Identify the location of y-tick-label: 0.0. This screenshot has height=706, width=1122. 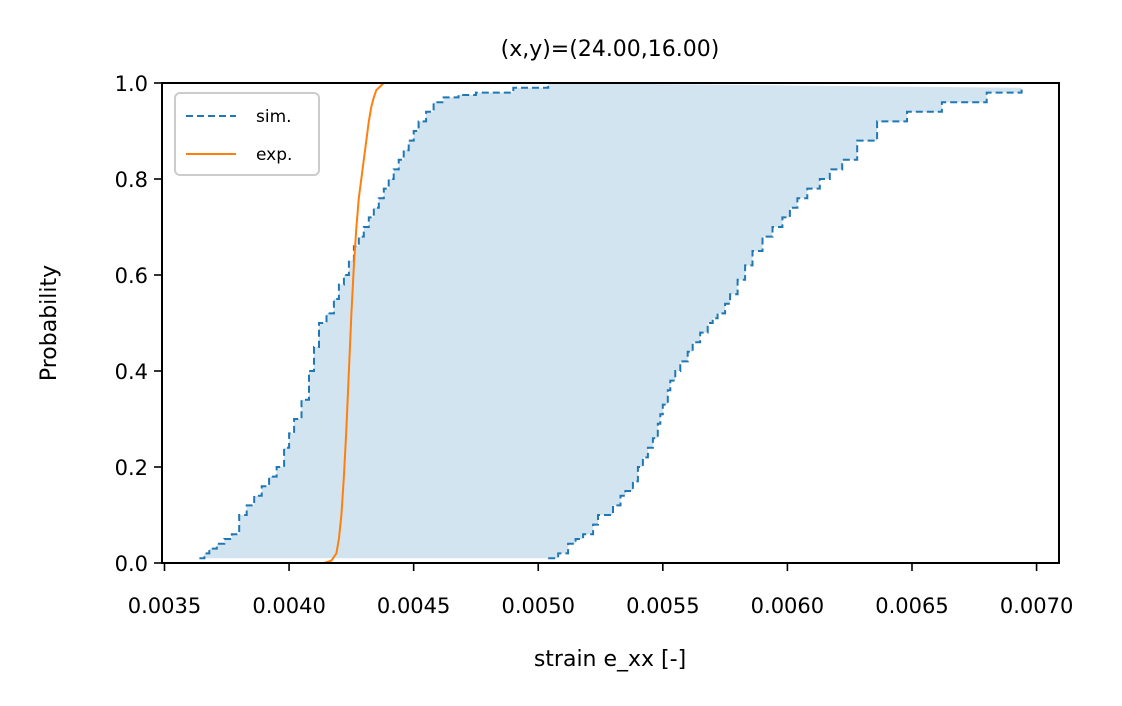
(131, 564).